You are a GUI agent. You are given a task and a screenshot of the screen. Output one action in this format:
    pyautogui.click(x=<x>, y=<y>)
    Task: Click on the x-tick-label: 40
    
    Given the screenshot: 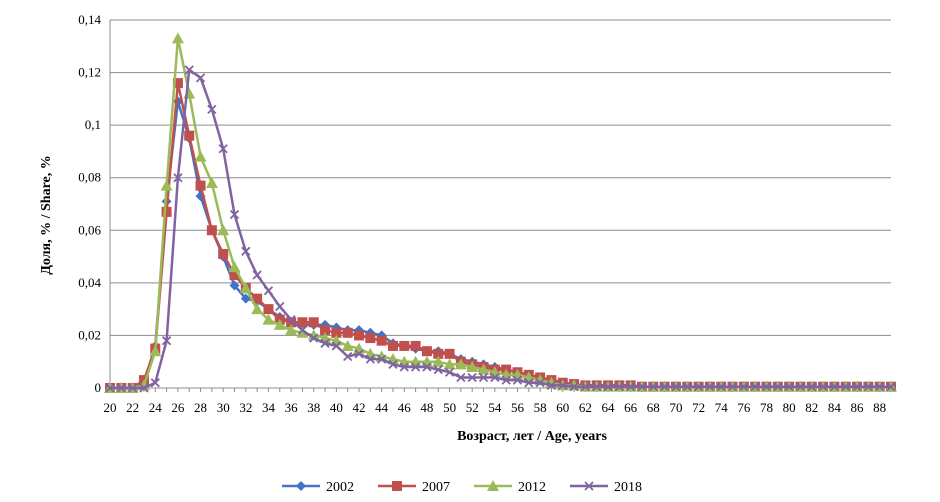 What is the action you would take?
    pyautogui.click(x=336, y=407)
    